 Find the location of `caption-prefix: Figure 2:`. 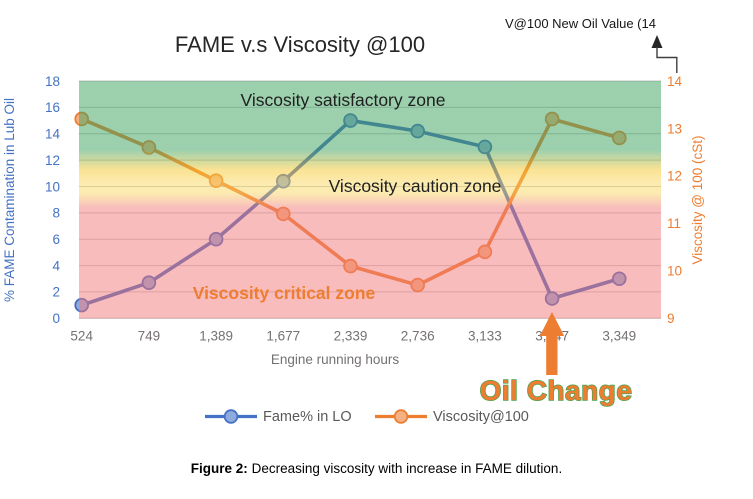

caption-prefix: Figure 2: is located at coordinates (219, 468).